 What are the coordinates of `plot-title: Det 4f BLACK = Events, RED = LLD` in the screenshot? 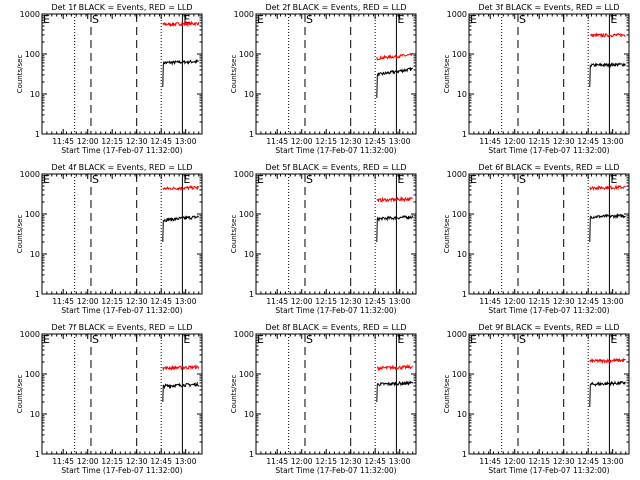 It's located at (121, 167).